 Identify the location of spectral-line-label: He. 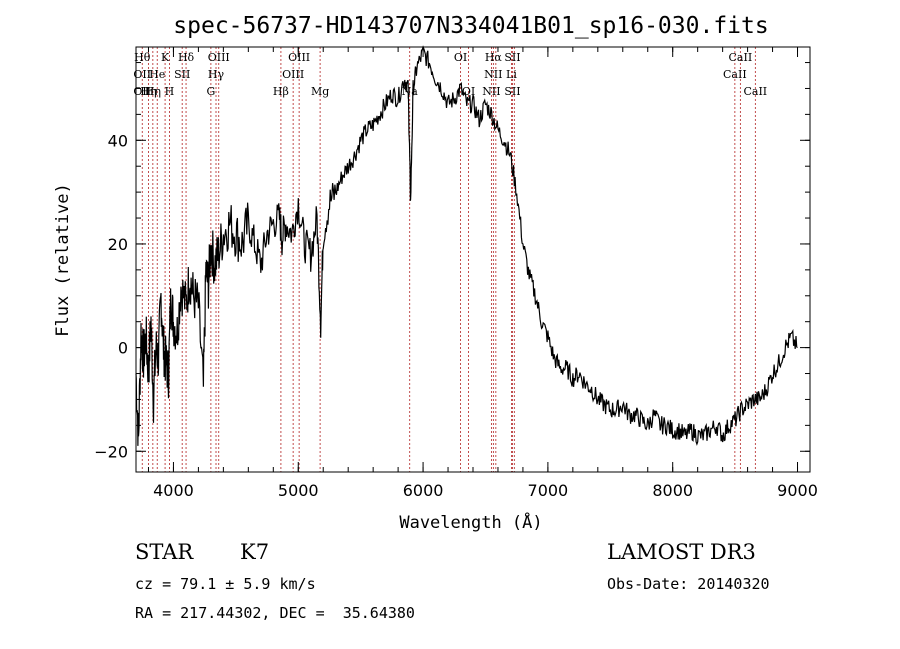
(157, 74).